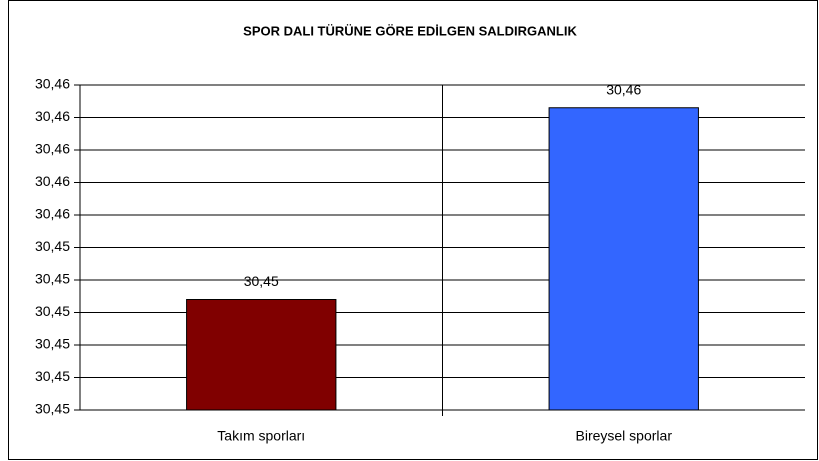  What do you see at coordinates (624, 436) in the screenshot?
I see `x-tick-label: Bireysel sporlar` at bounding box center [624, 436].